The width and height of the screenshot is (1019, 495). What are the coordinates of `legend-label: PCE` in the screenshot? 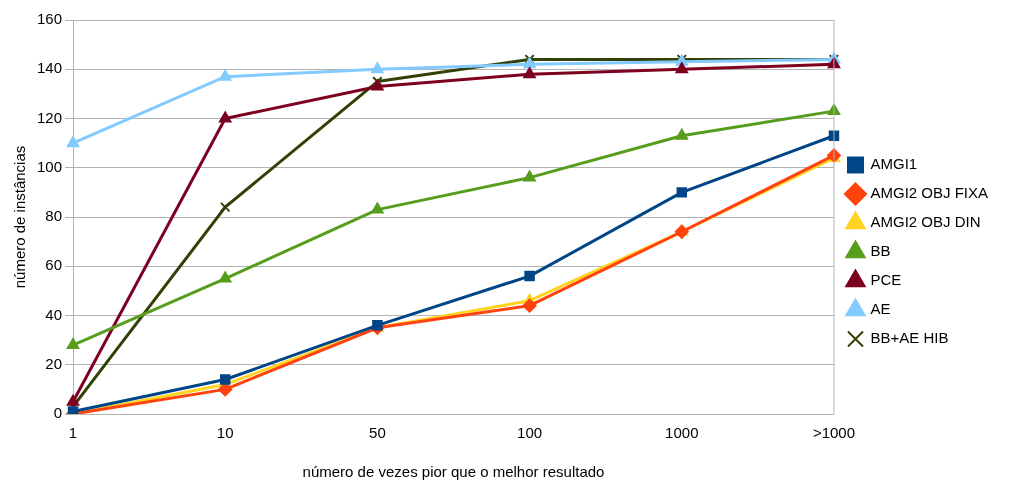 It's located at (886, 280).